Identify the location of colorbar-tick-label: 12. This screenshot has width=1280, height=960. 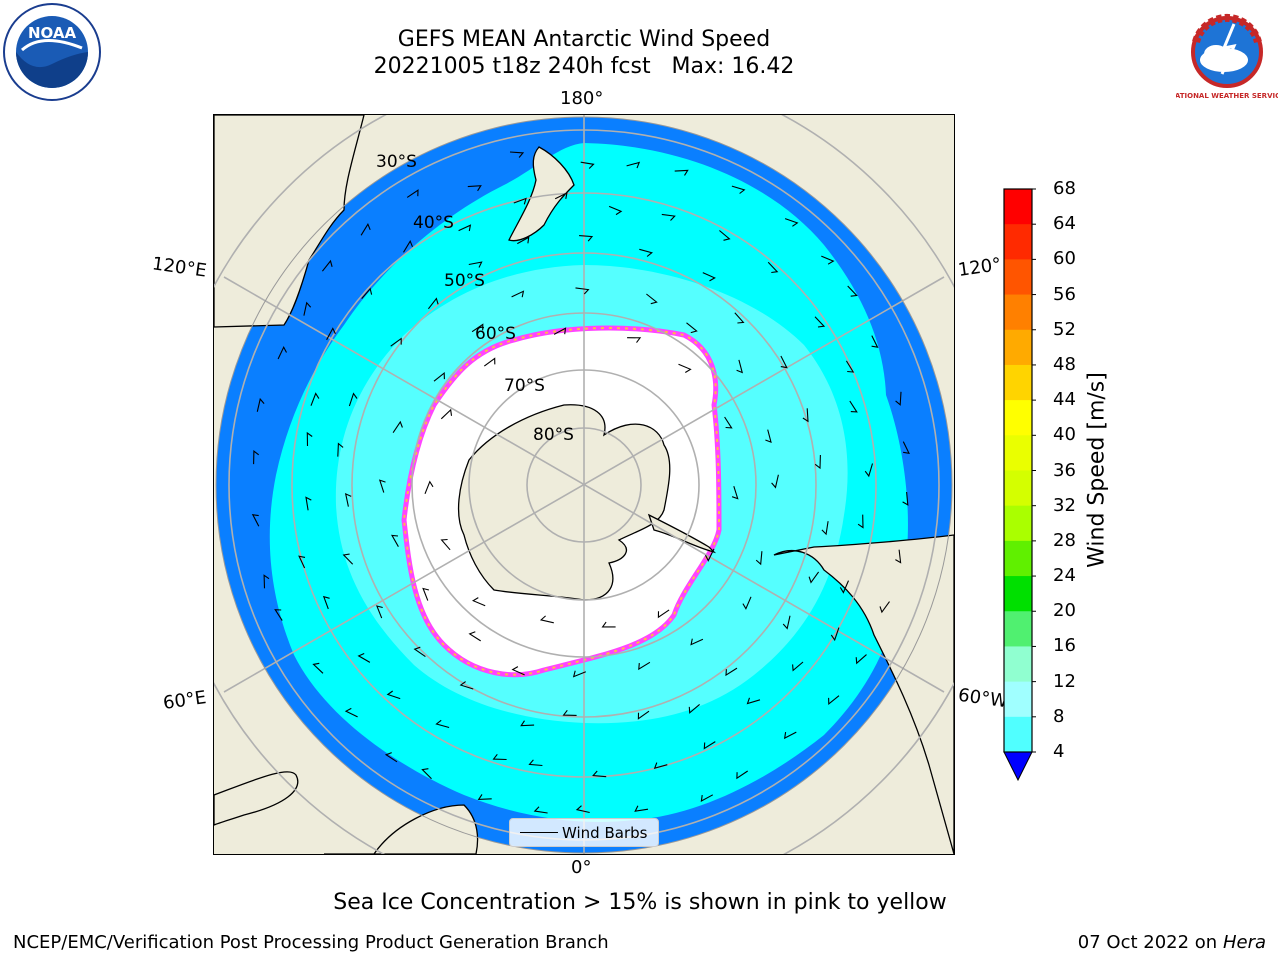
(1064, 681).